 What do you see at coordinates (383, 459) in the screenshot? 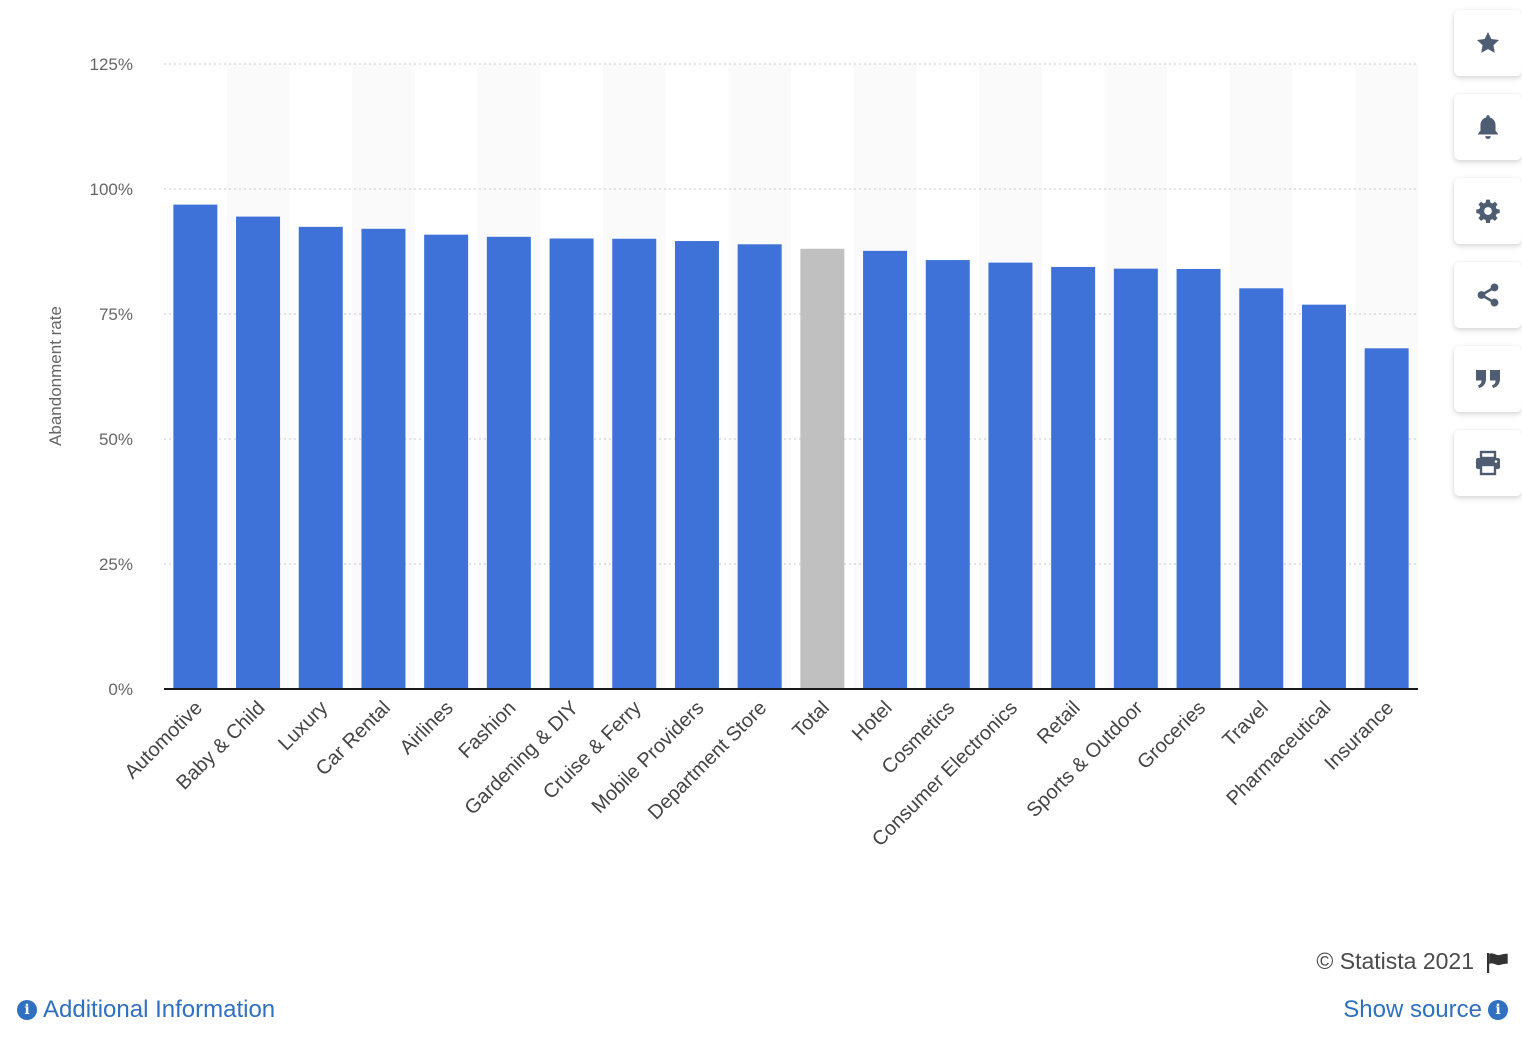
I see `bar-car-rental: Car Rental: 92.04%` at bounding box center [383, 459].